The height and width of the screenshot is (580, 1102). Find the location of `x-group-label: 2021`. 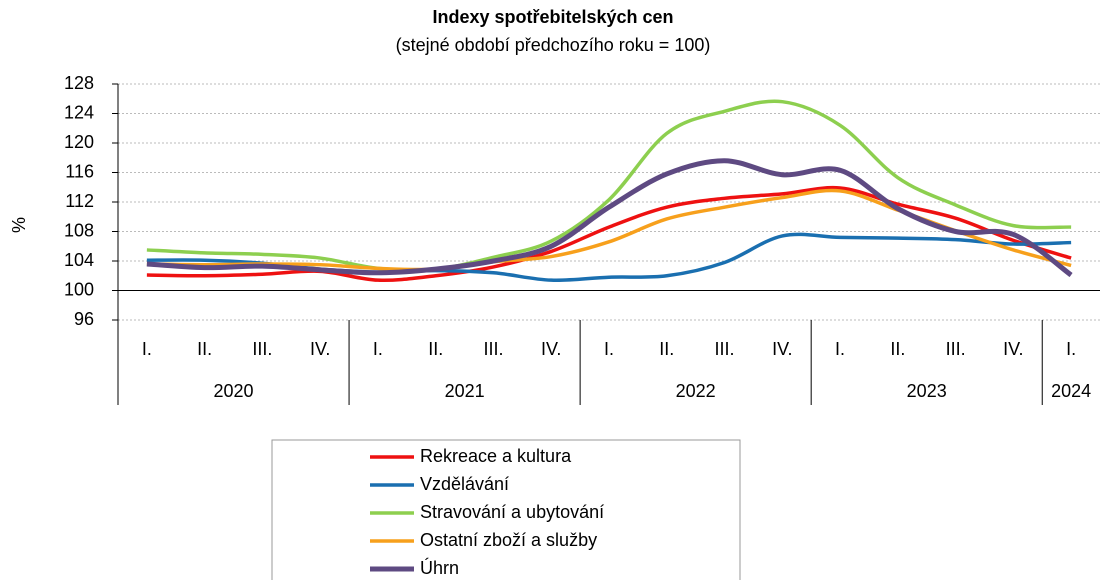

x-group-label: 2021 is located at coordinates (465, 391).